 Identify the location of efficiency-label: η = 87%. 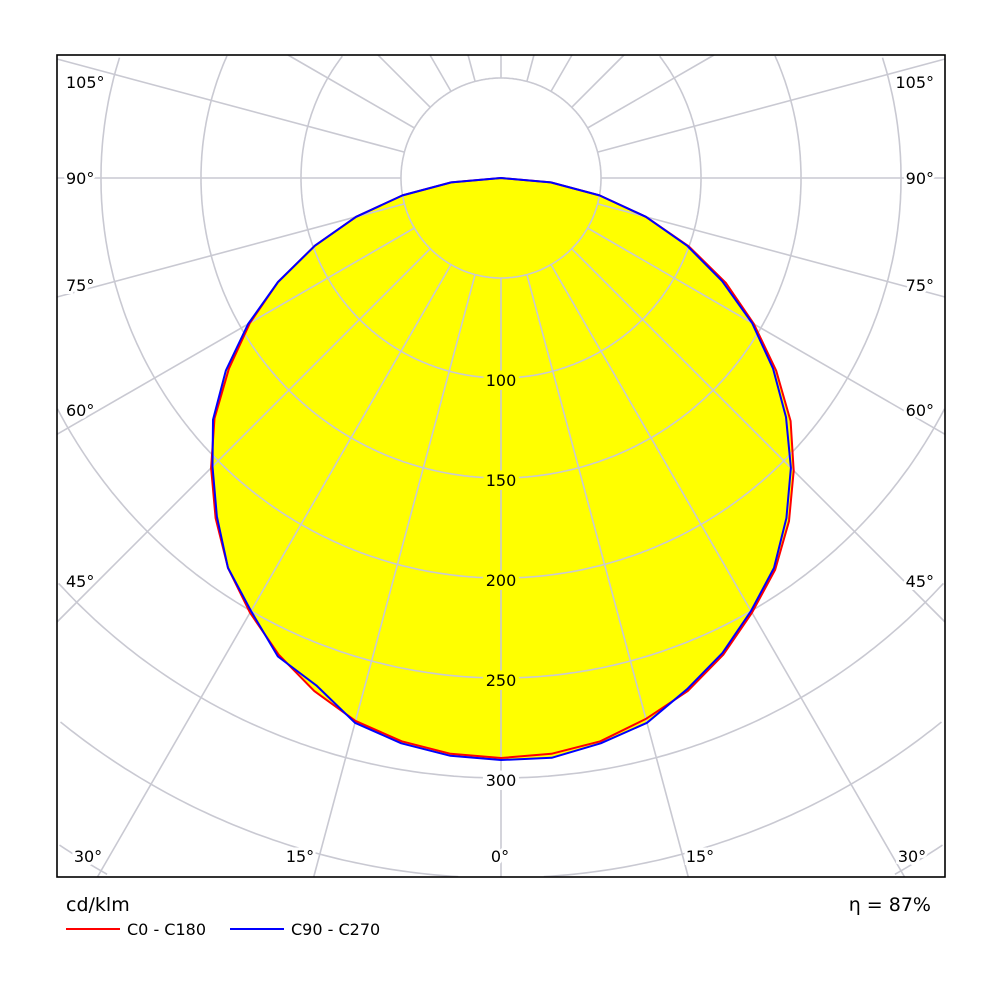
(890, 905).